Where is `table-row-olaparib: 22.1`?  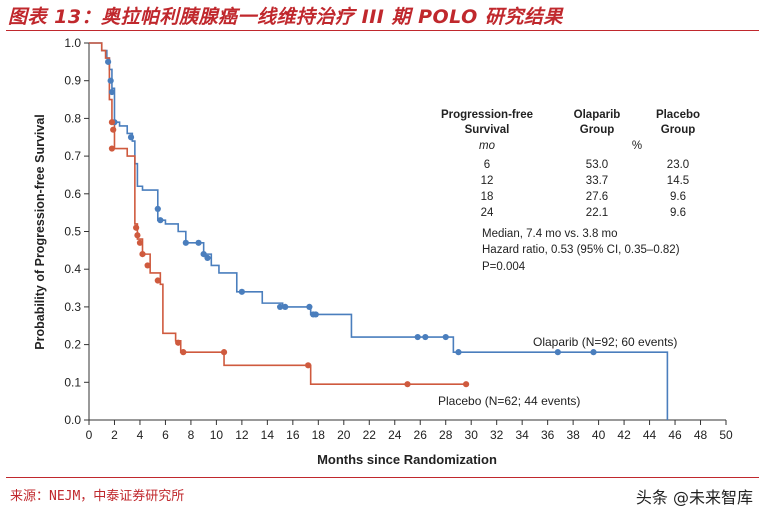 table-row-olaparib: 22.1 is located at coordinates (597, 213).